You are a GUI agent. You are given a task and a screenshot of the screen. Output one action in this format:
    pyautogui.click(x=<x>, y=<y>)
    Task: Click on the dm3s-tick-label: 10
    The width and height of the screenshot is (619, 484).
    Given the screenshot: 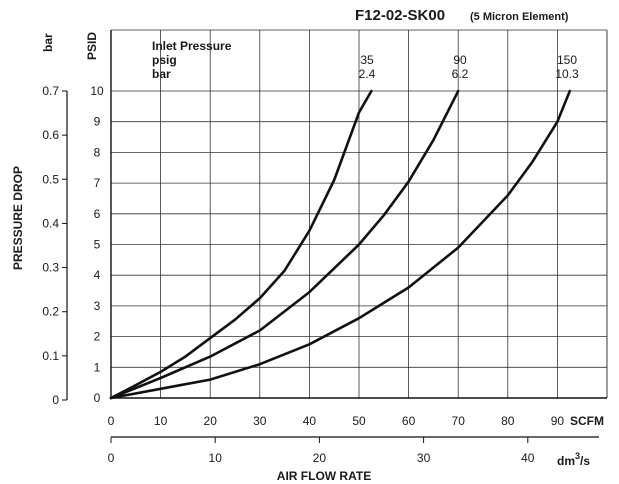 What is the action you would take?
    pyautogui.click(x=216, y=458)
    